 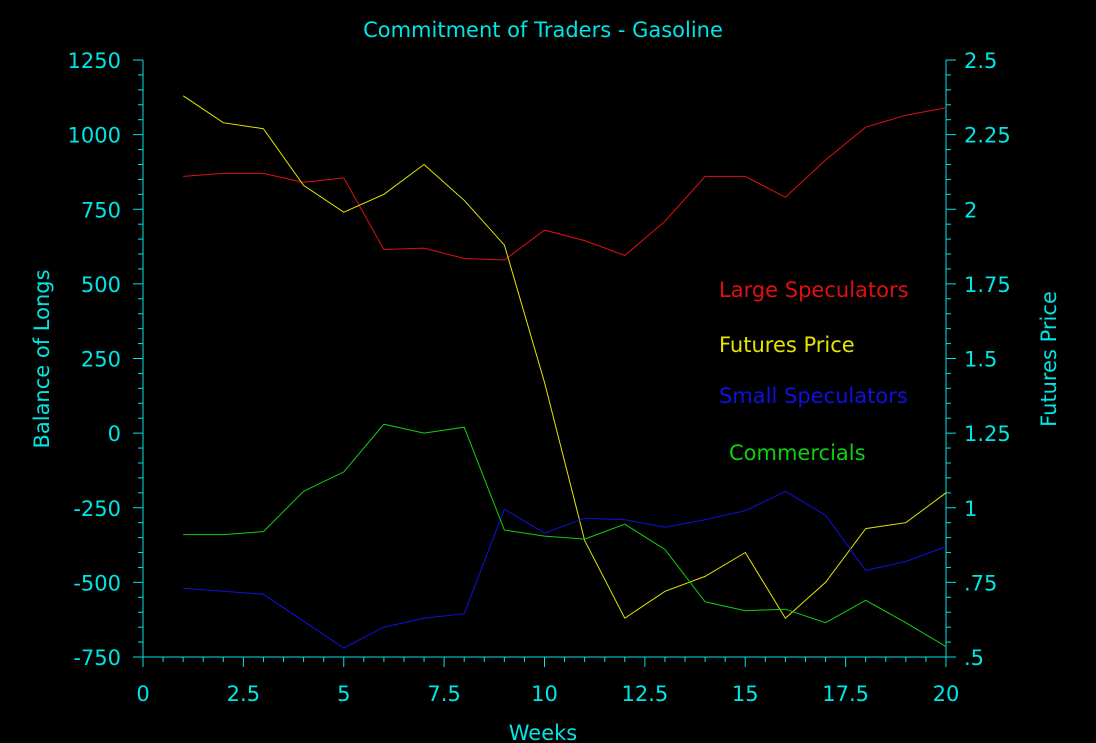 I want to click on y-right-tick-label: .75, so click(x=980, y=583).